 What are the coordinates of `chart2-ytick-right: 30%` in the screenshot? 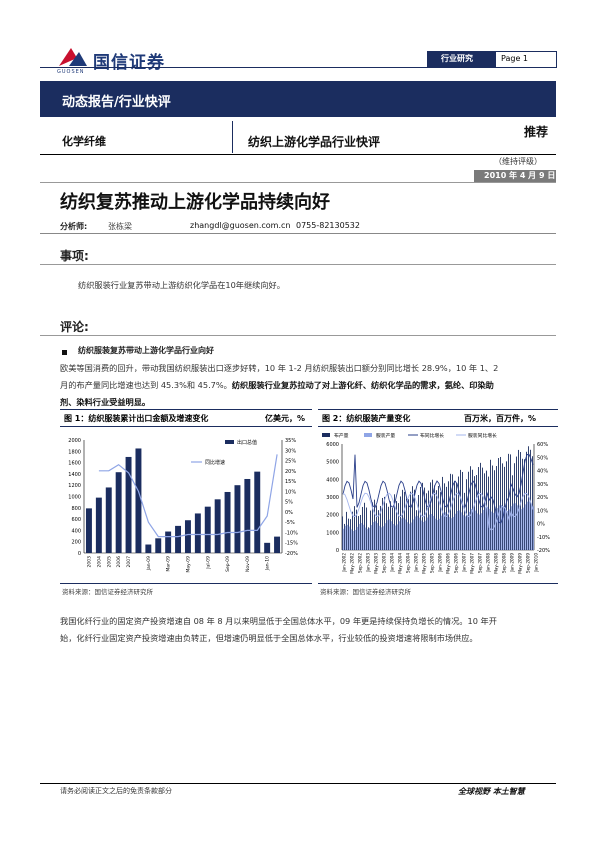 It's located at (542, 485).